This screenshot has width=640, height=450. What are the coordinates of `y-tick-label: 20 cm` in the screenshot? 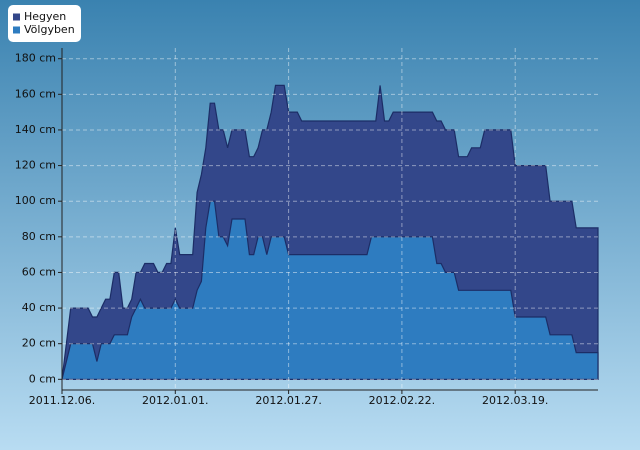 It's located at (39, 343).